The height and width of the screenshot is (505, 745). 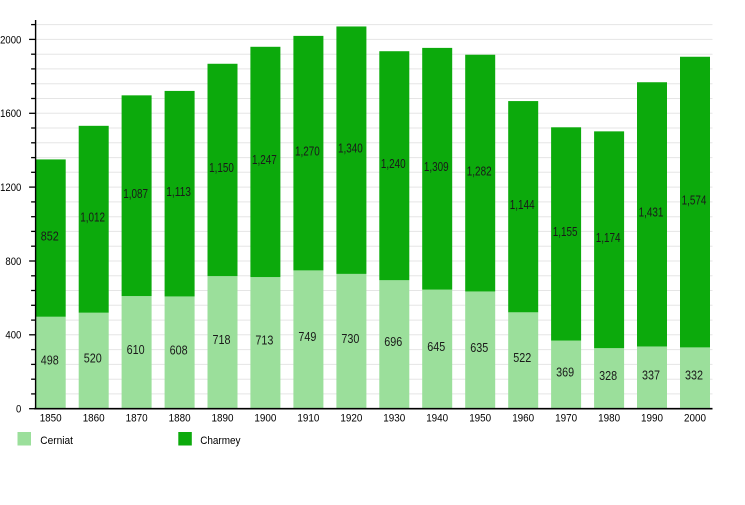 I want to click on svg-text: 1,240, so click(x=393, y=163).